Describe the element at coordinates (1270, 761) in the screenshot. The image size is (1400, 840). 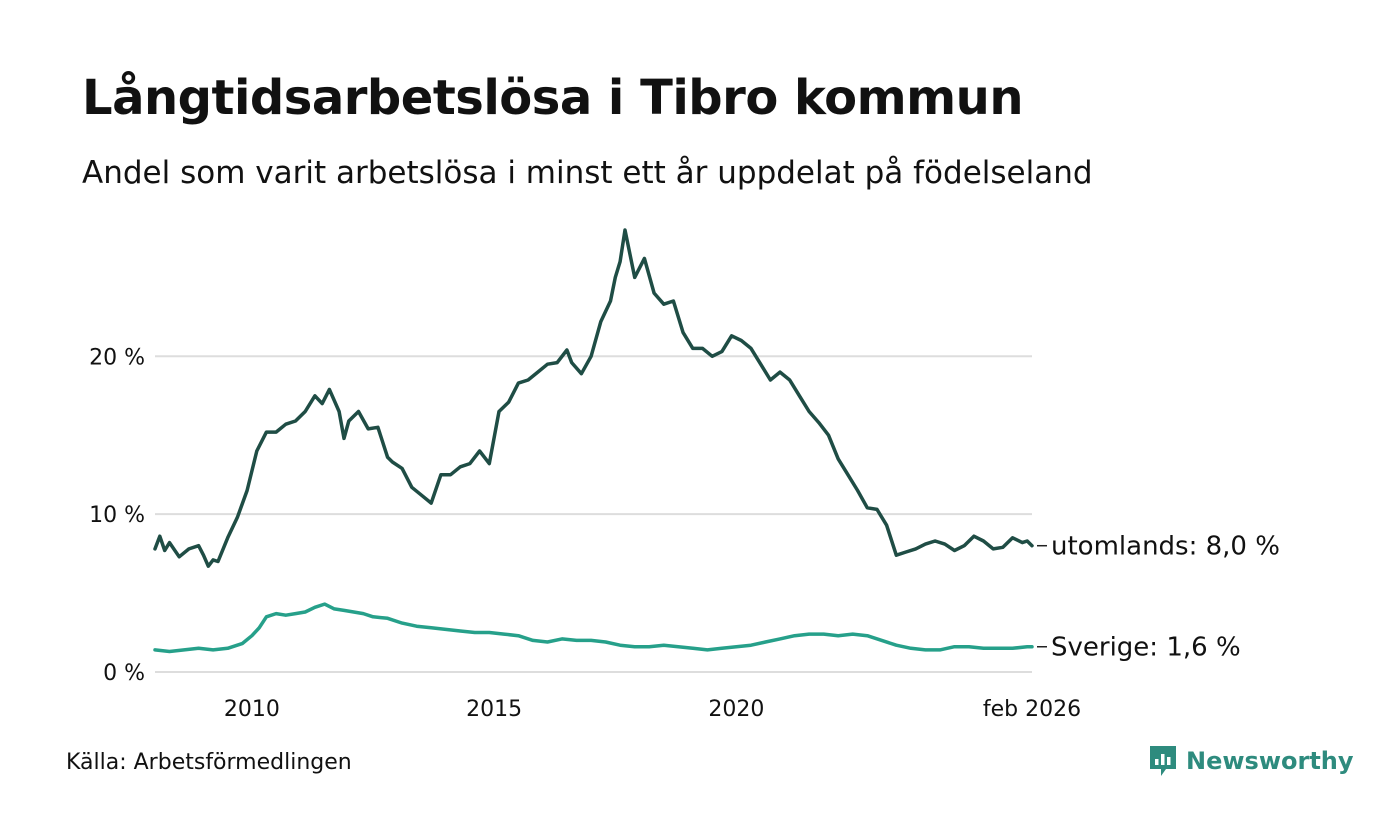
I see `brand-name: Newsworthy` at that location.